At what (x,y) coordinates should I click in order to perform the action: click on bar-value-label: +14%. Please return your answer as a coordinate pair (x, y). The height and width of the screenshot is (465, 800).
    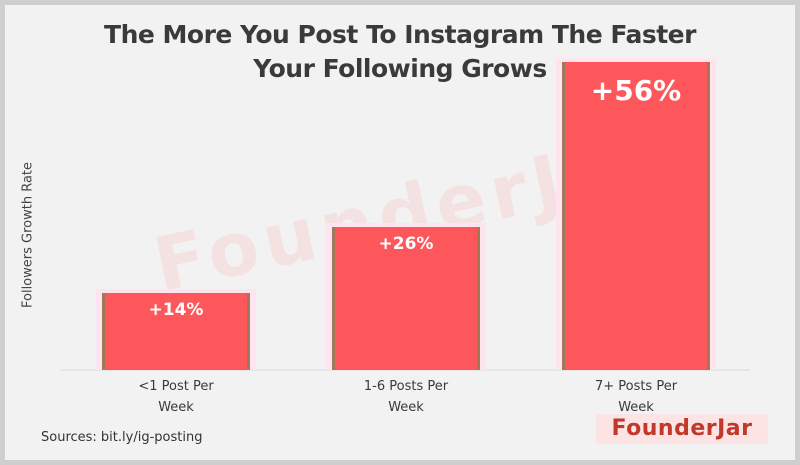
    Looking at the image, I should click on (176, 310).